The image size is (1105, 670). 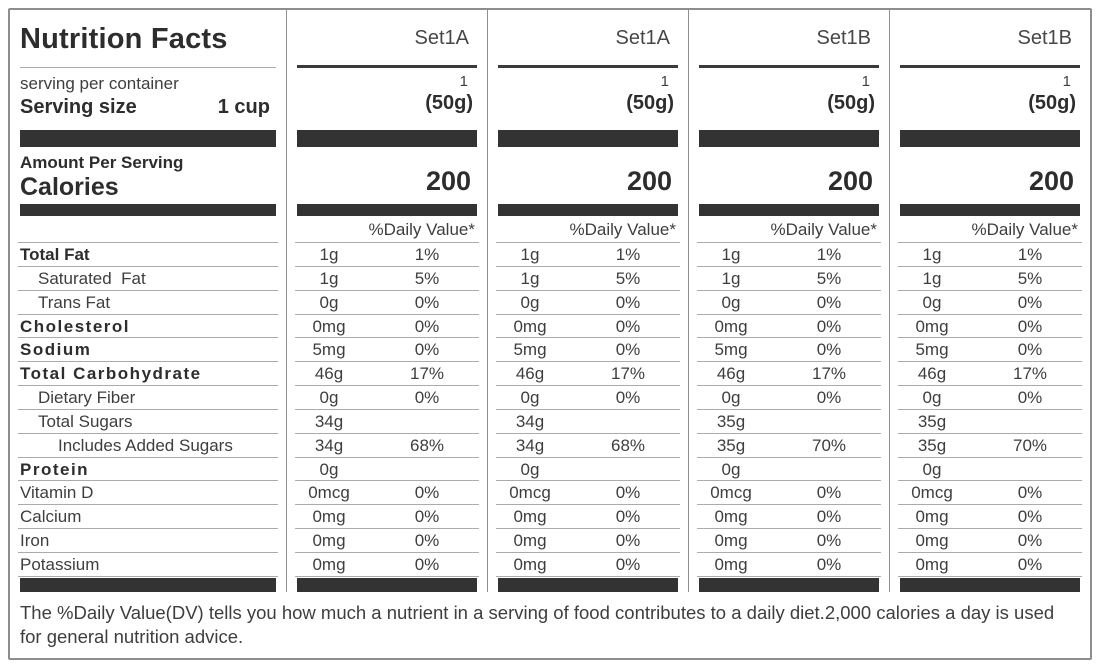 I want to click on nutrient-row-values: 34g, so click(x=387, y=422).